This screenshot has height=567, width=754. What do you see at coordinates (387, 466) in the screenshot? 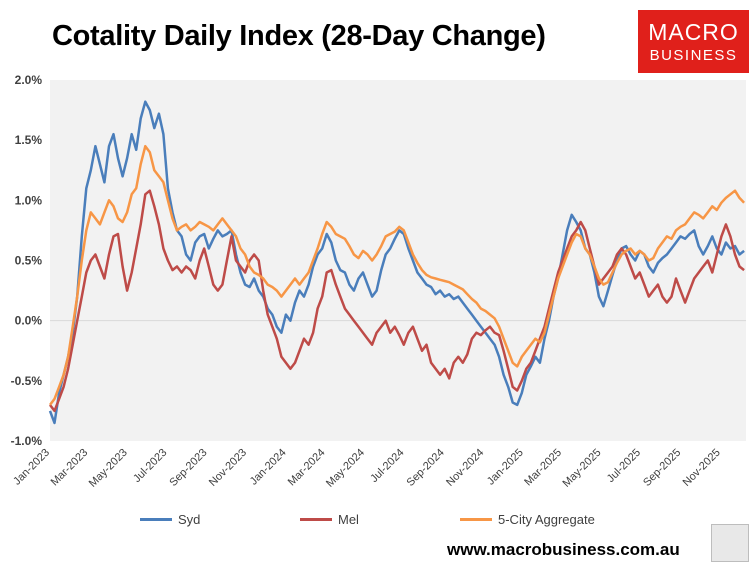
I see `x-tick-label: Jul-2024` at bounding box center [387, 466].